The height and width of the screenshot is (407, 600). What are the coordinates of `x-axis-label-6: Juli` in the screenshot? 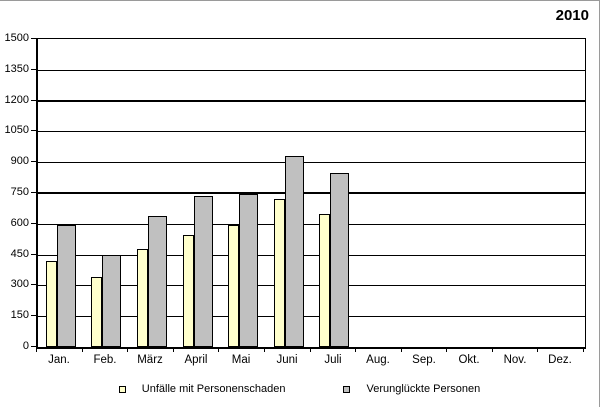 It's located at (333, 360).